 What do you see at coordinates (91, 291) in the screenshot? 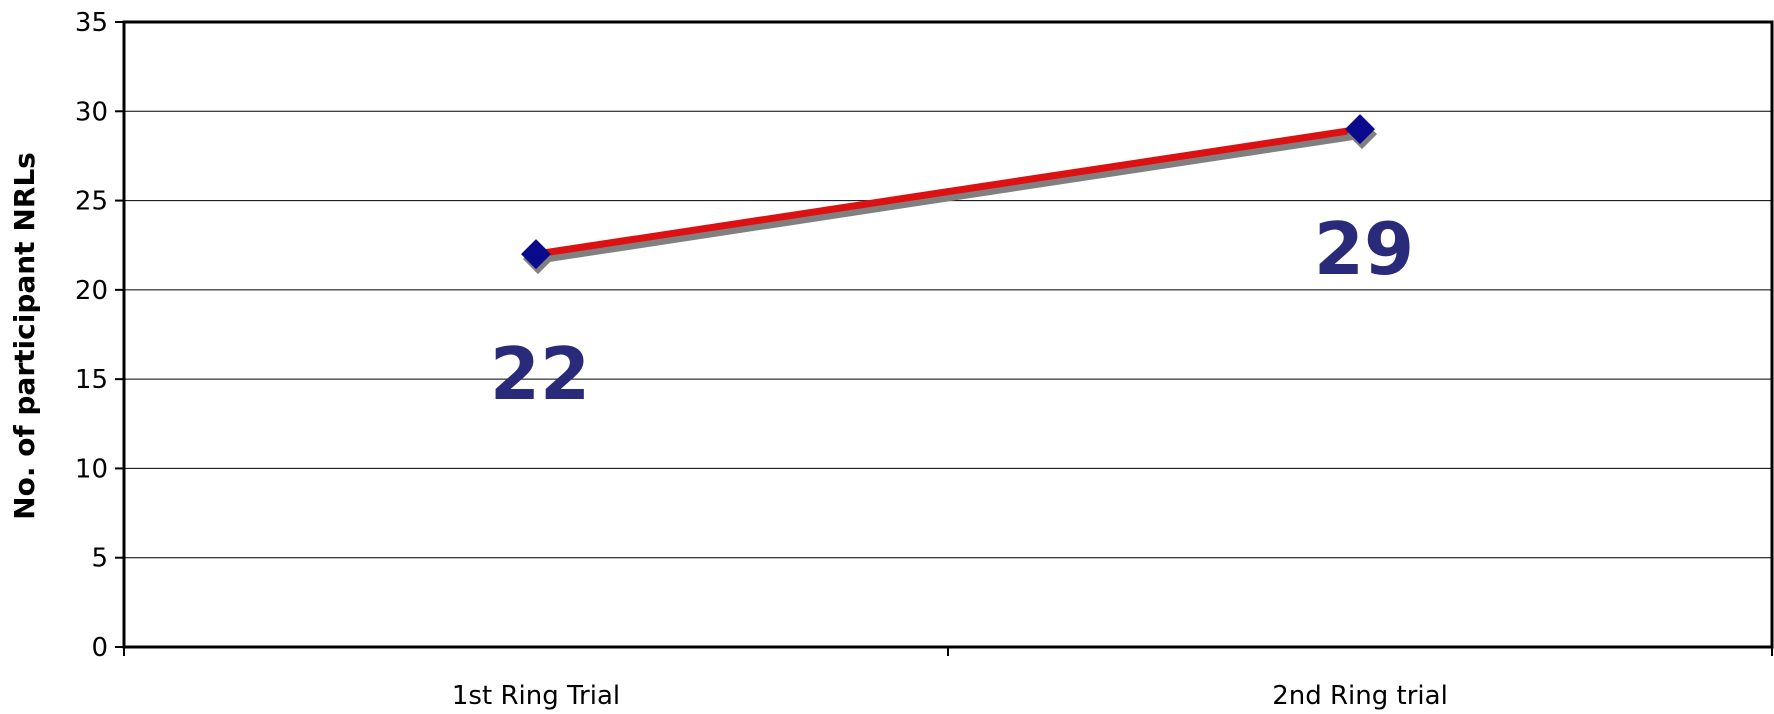
I see `y-tick-label: 20` at bounding box center [91, 291].